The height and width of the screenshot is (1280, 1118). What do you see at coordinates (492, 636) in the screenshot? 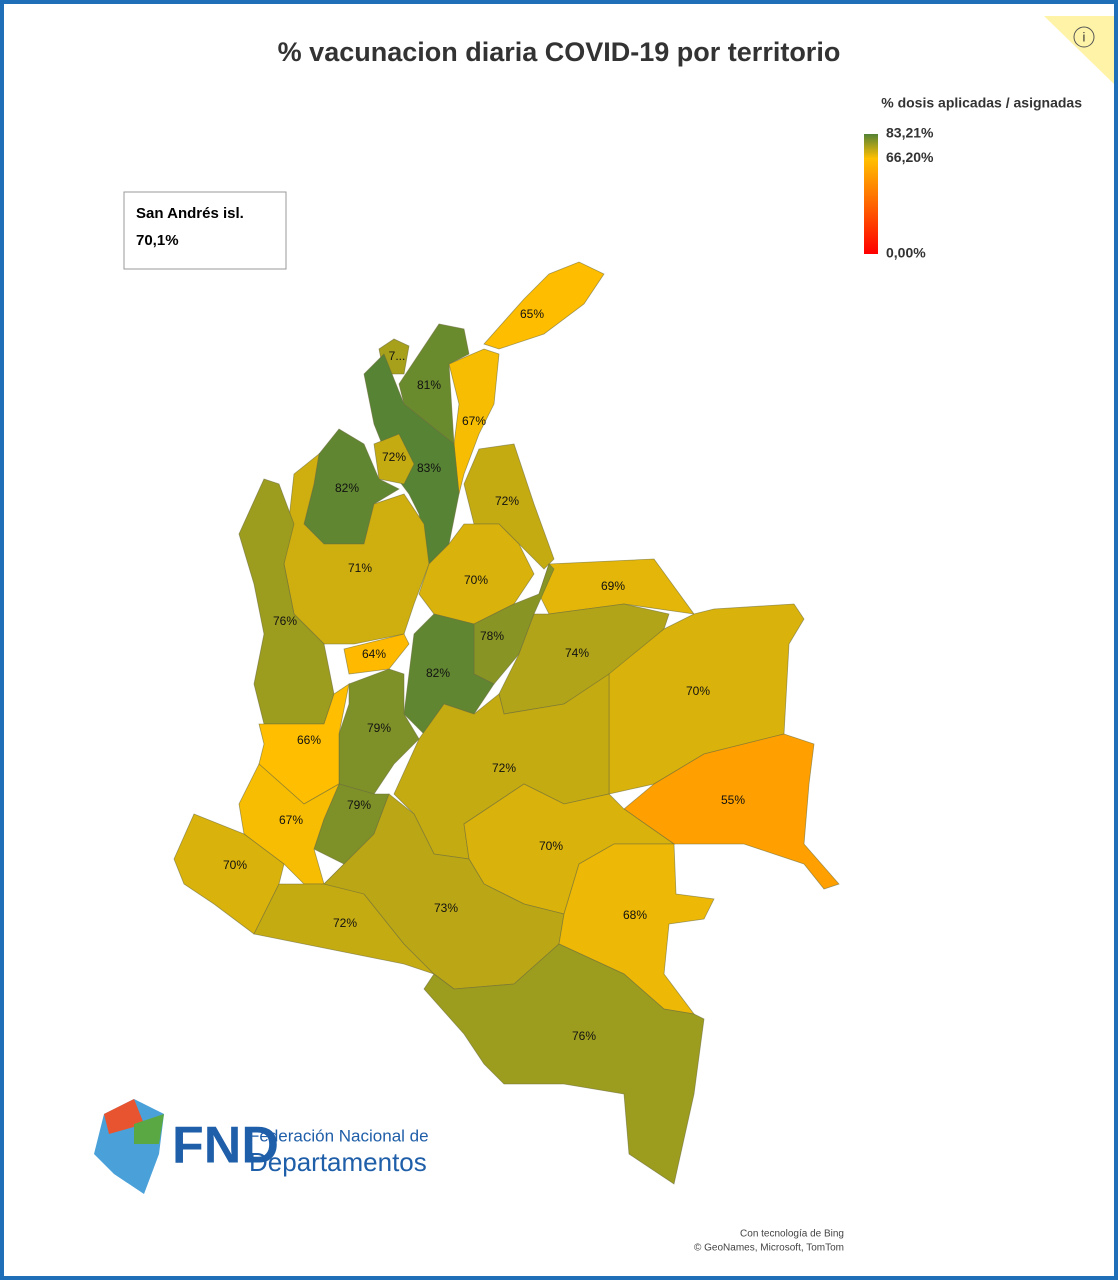
I see `region-label: 78%` at bounding box center [492, 636].